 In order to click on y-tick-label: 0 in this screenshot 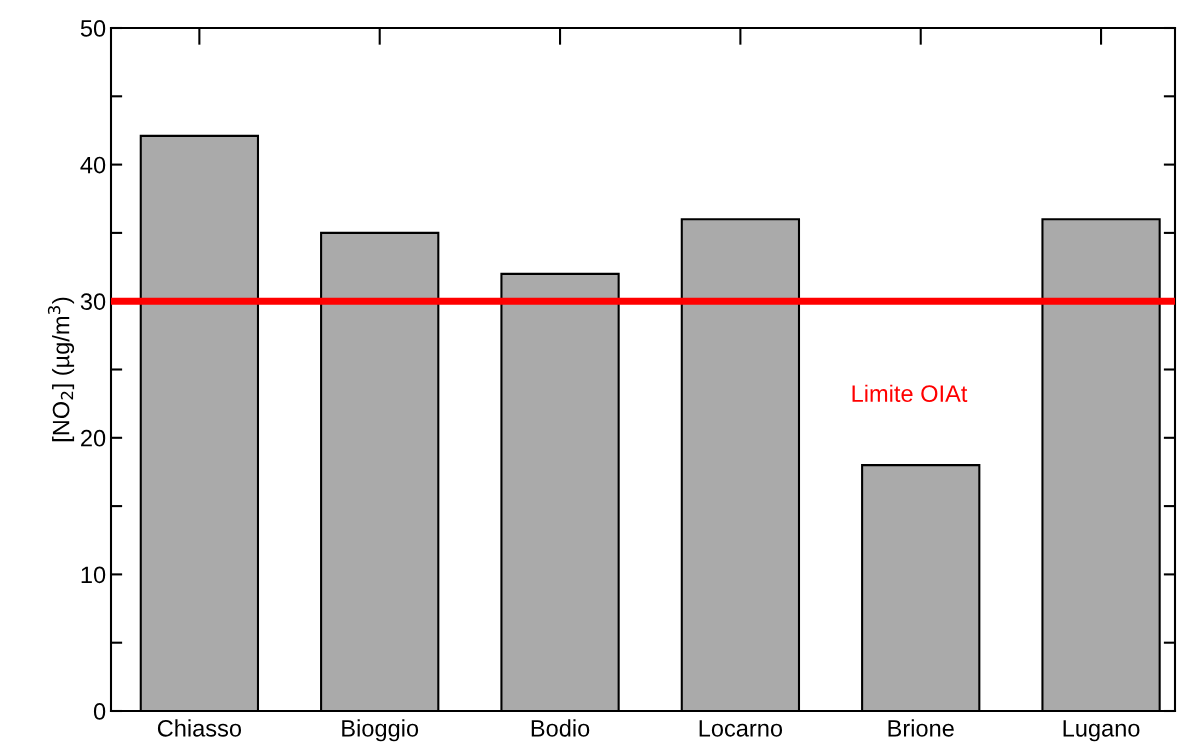, I will do `click(99, 711)`.